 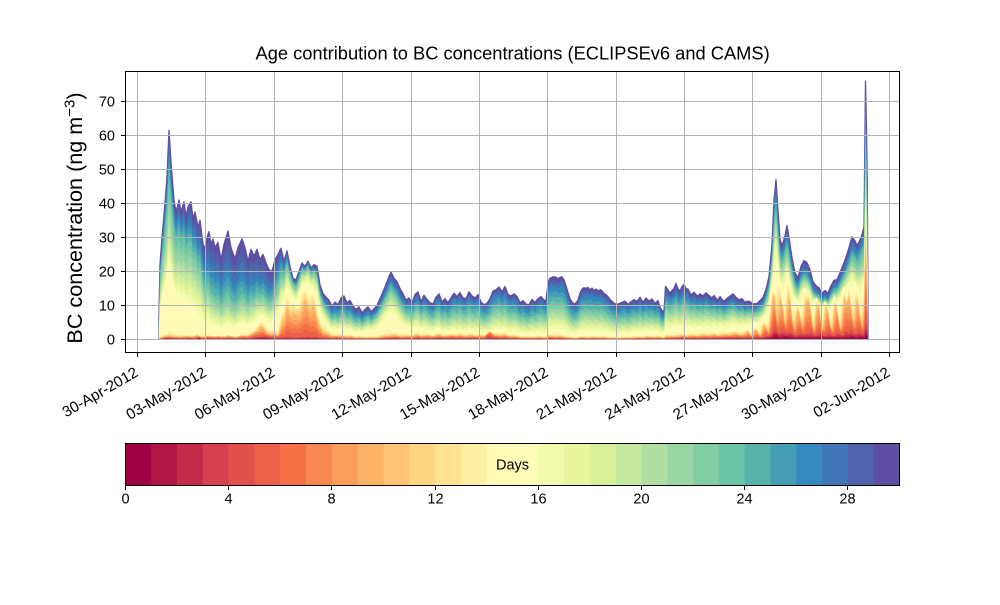 I want to click on svg-text: 16, so click(x=538, y=500).